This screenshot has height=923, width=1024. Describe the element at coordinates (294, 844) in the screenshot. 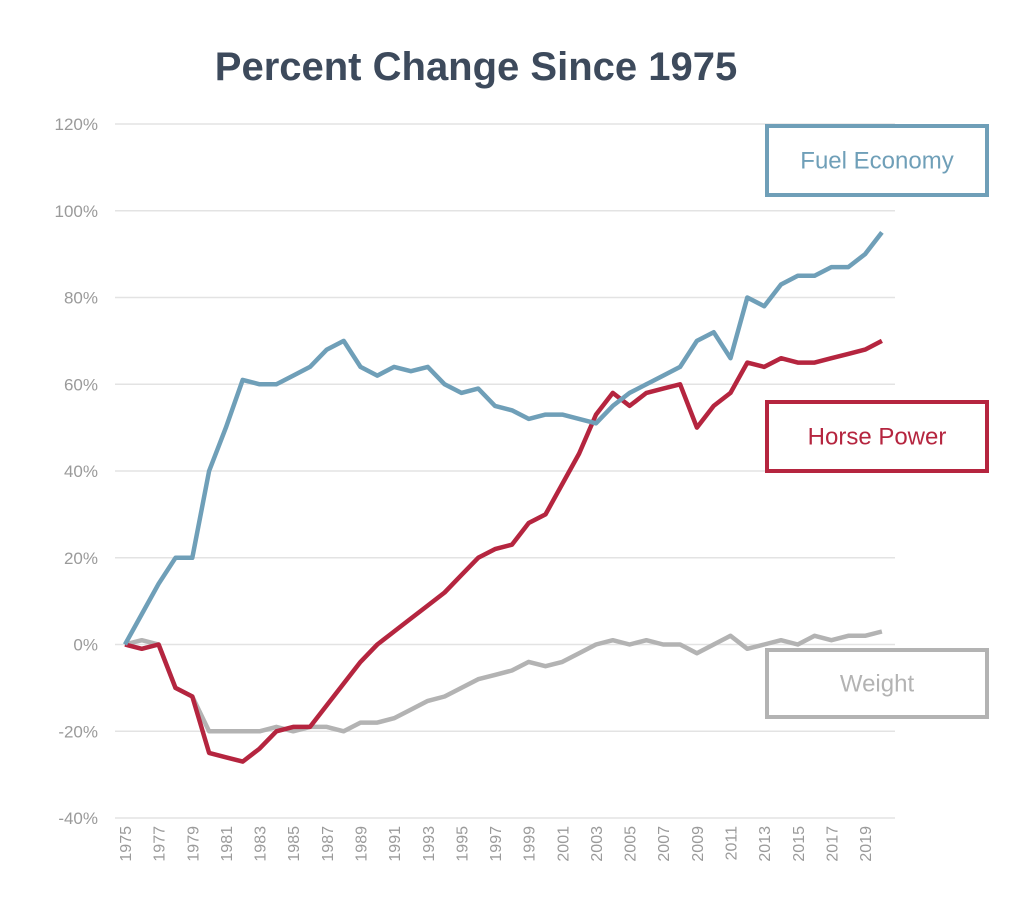

I see `x-tick-label: 1985` at that location.